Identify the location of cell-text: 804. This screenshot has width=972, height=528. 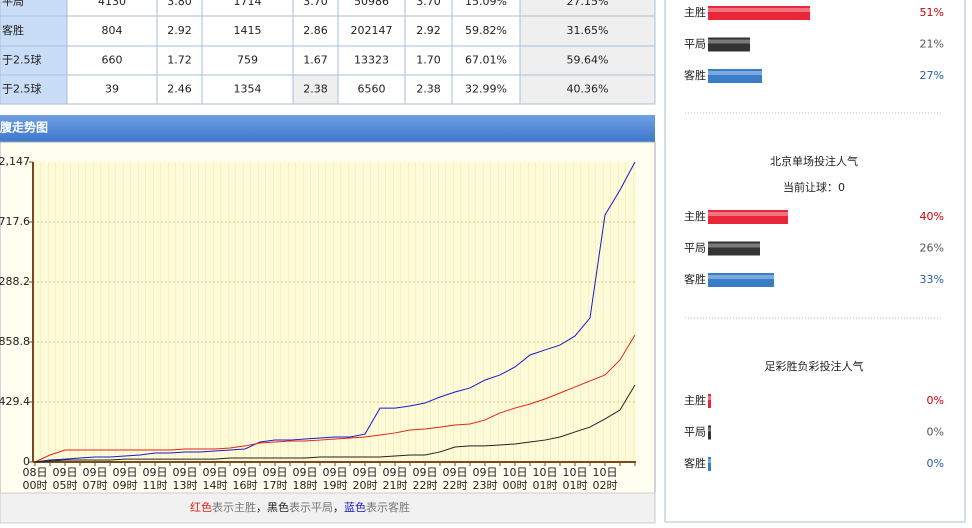
(112, 30).